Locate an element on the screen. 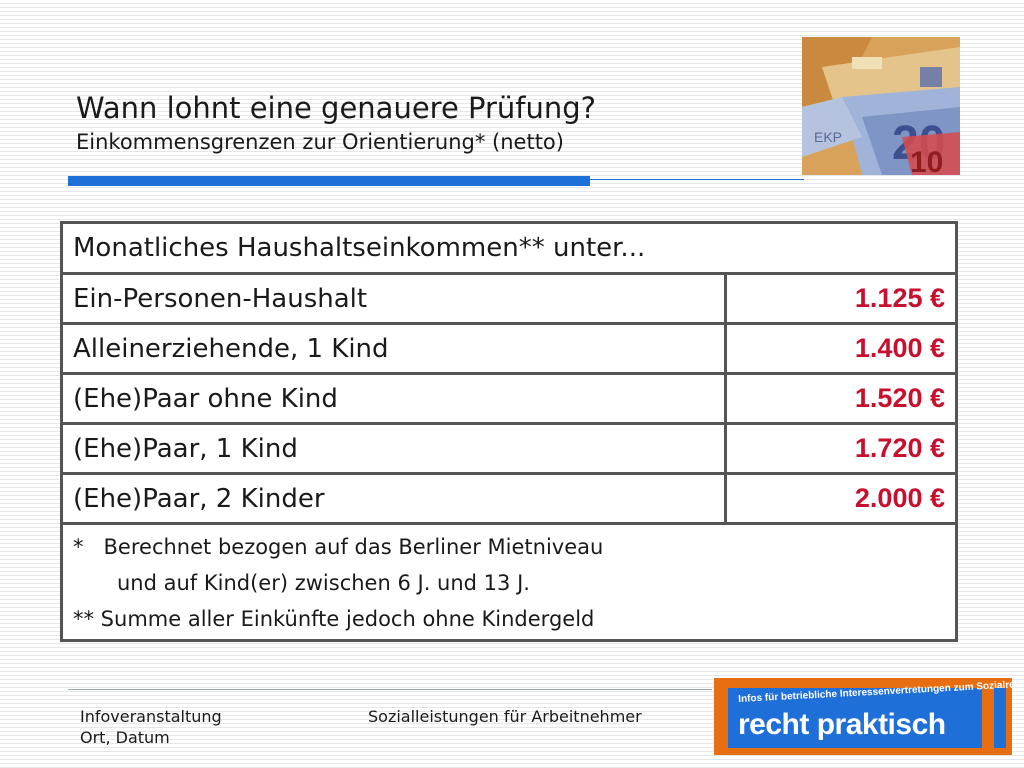 This screenshot has width=1024, height=768. household-label: (Ehe)Paar, 1 Kind is located at coordinates (393, 448).